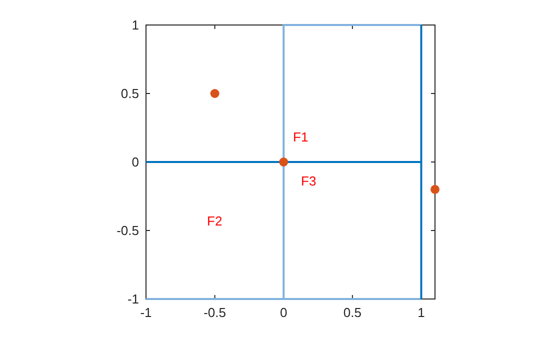 Image resolution: width=560 pixels, height=337 pixels. Describe the element at coordinates (135, 162) in the screenshot. I see `y-tick-label: 0` at that location.